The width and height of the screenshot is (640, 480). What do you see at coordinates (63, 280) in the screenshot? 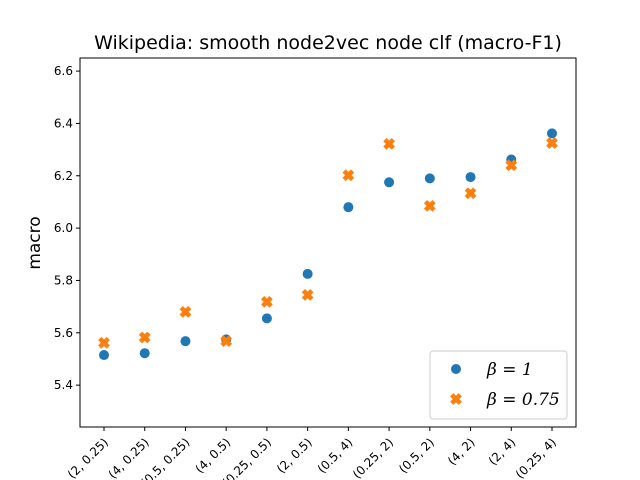
I see `y-tick-label: 5.8` at bounding box center [63, 280].